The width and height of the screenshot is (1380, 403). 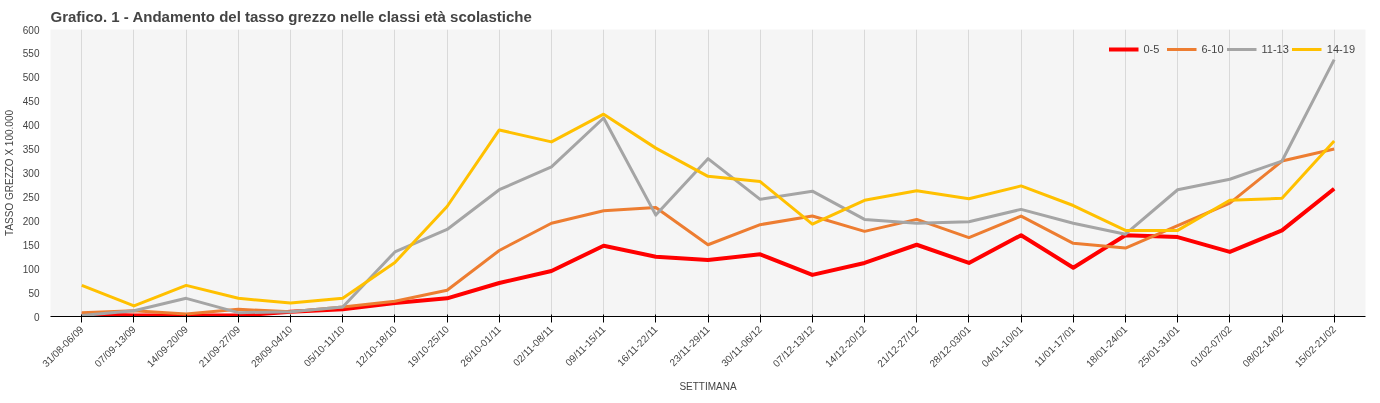 What do you see at coordinates (31, 78) in the screenshot?
I see `y-tick-label: 500` at bounding box center [31, 78].